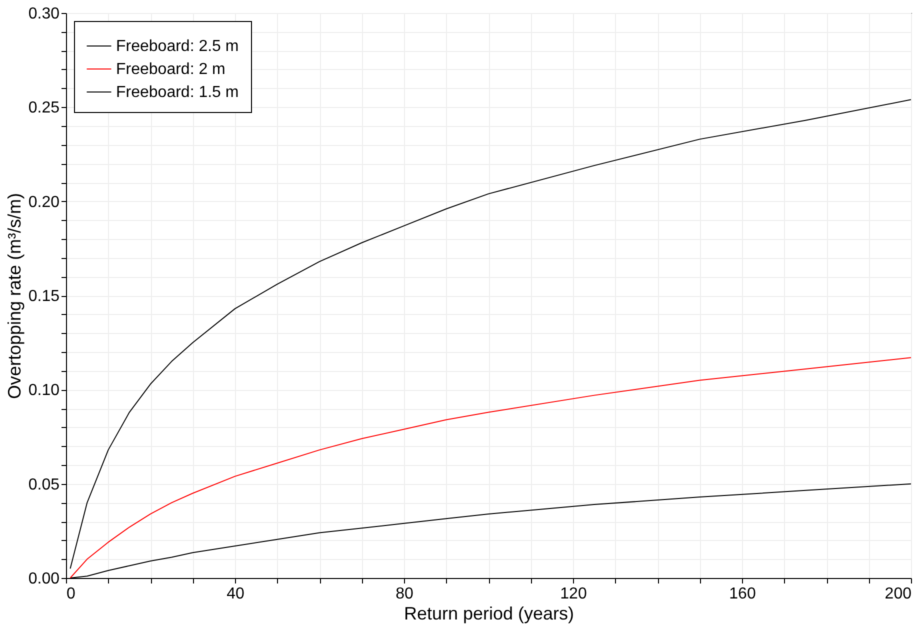 Image resolution: width=917 pixels, height=628 pixels. Describe the element at coordinates (44, 296) in the screenshot. I see `y-tick-label: 0.15` at that location.